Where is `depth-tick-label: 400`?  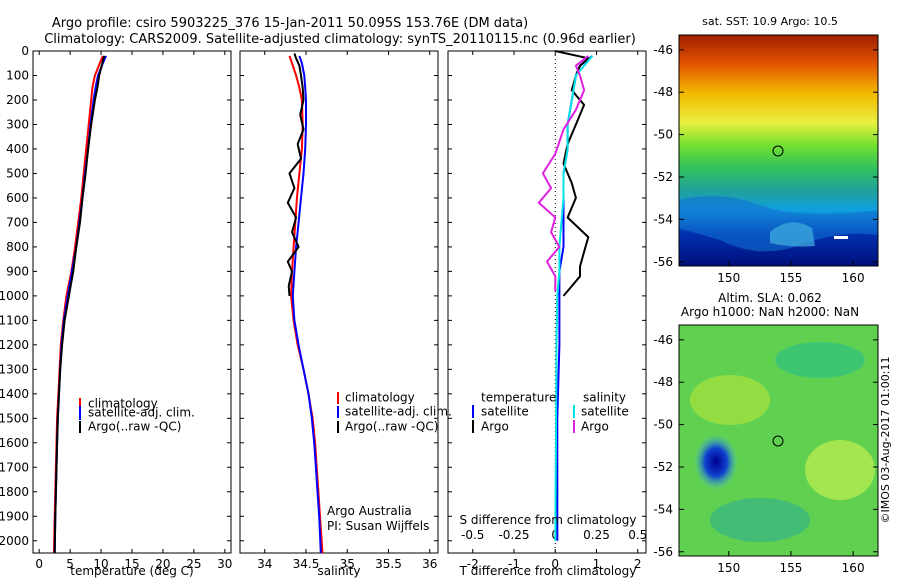 depth-tick-label: 400 is located at coordinates (17, 149).